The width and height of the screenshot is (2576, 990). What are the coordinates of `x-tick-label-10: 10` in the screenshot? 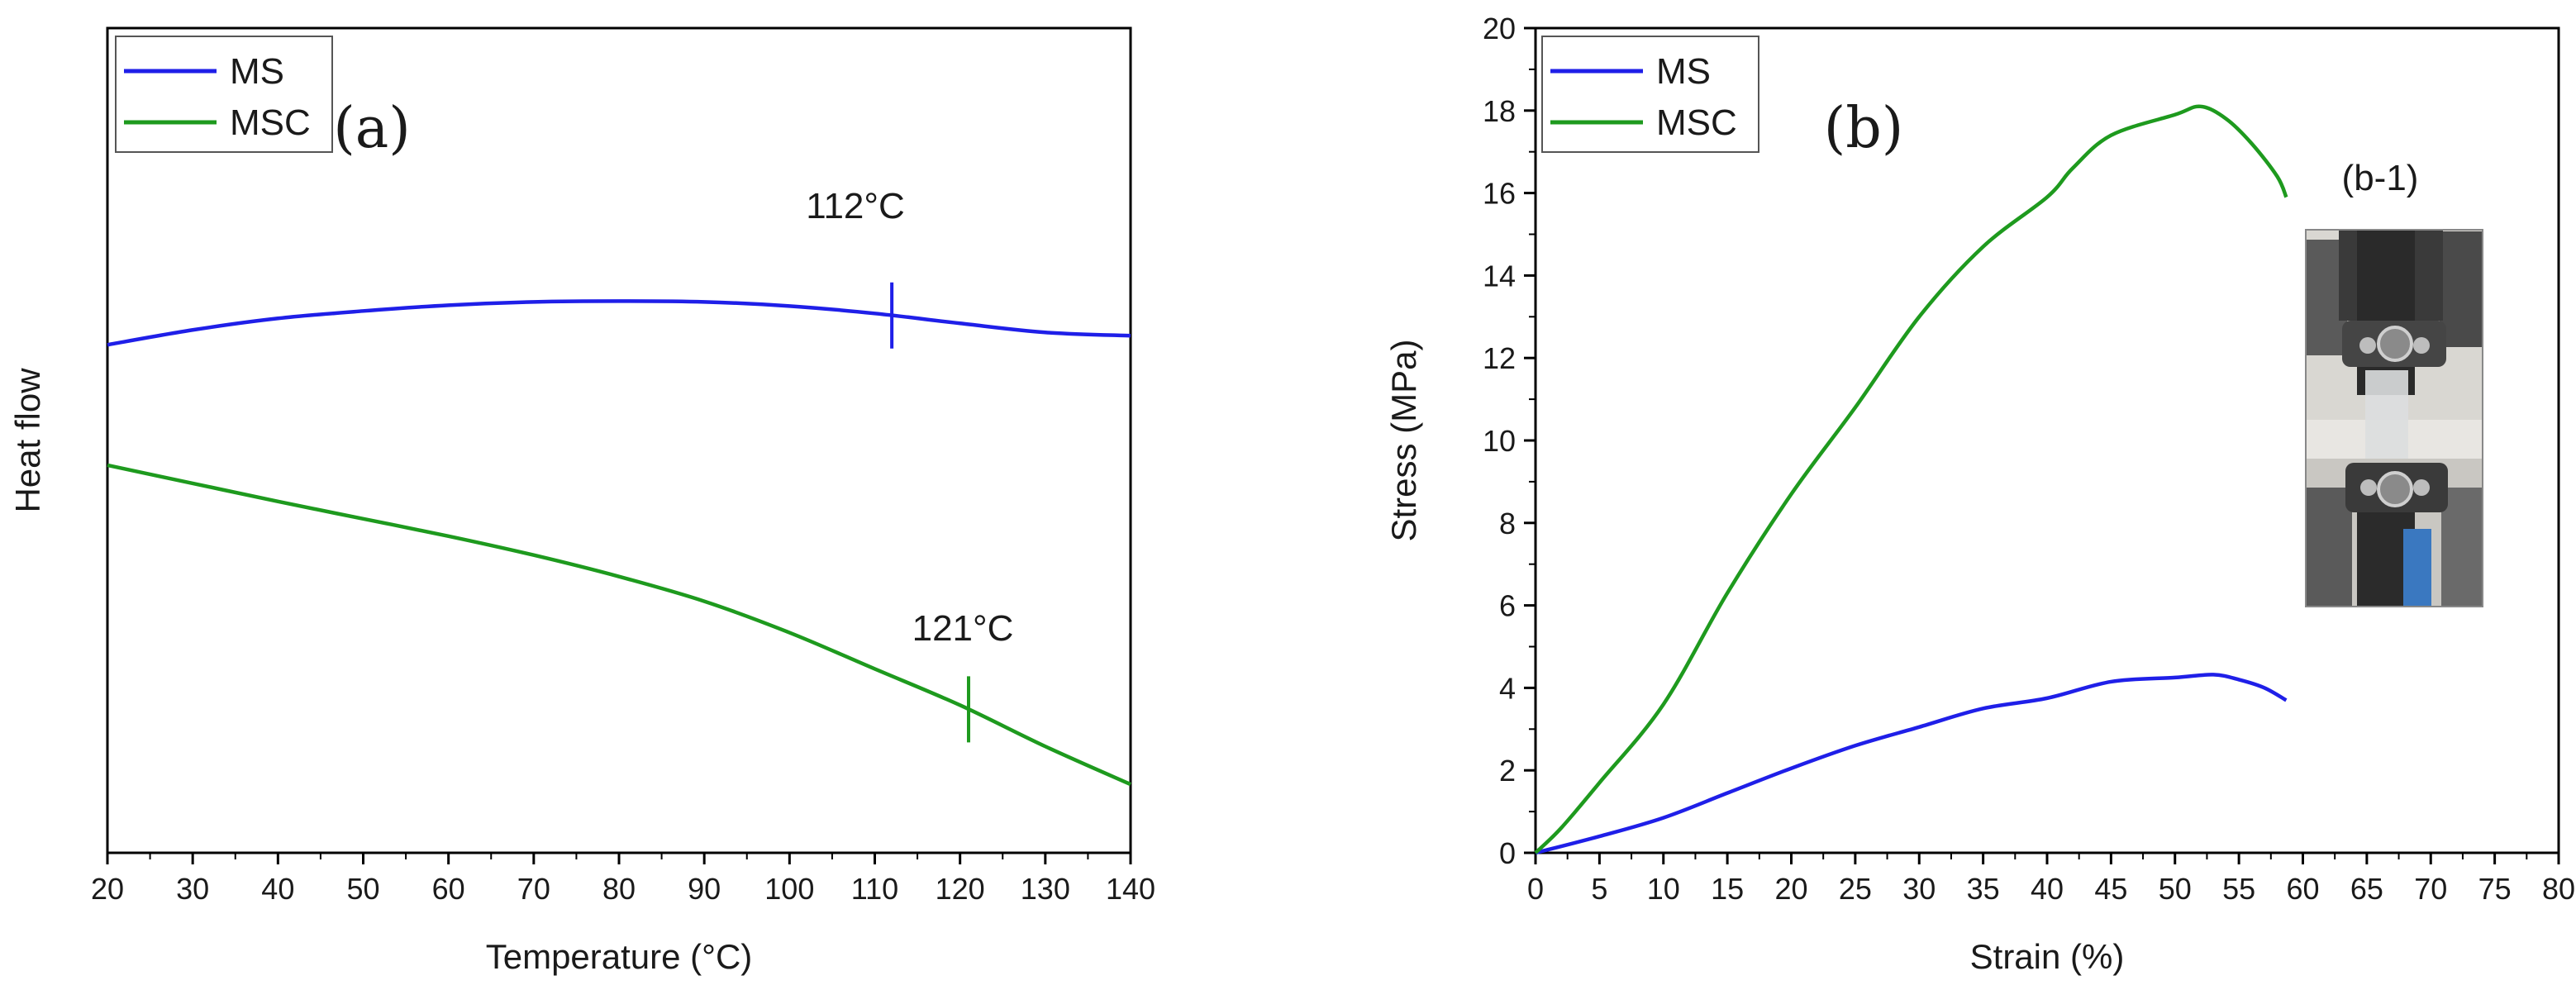 It's located at (1664, 889).